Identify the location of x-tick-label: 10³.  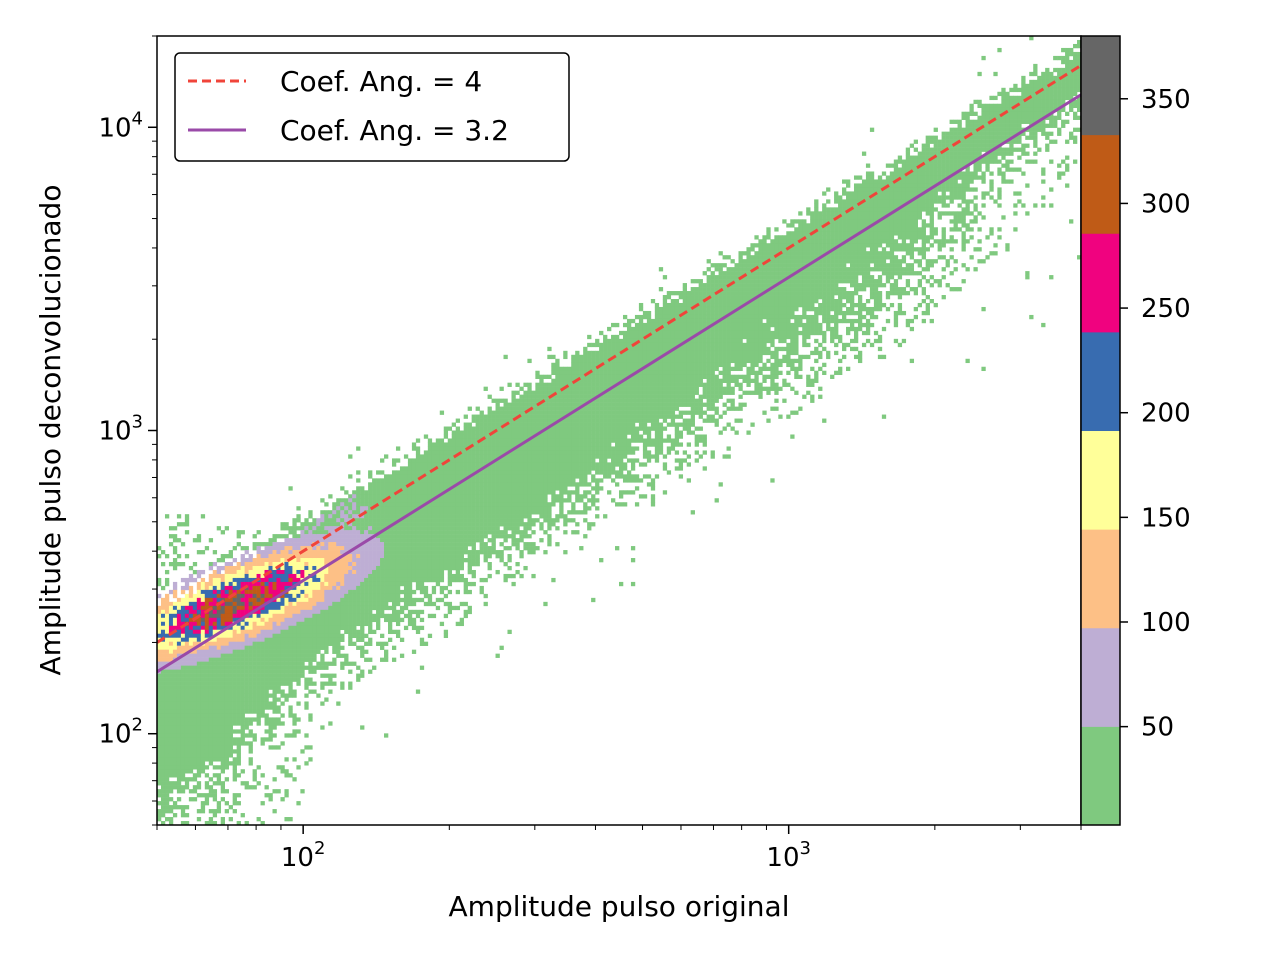
(788, 855).